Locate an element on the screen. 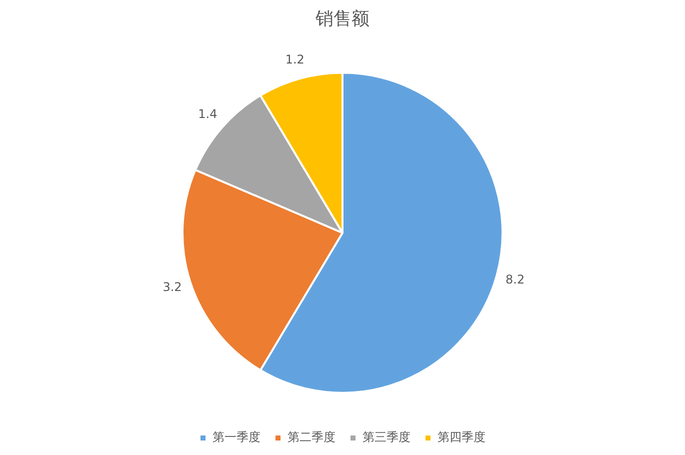  legend-label: 第二季度 is located at coordinates (312, 437).